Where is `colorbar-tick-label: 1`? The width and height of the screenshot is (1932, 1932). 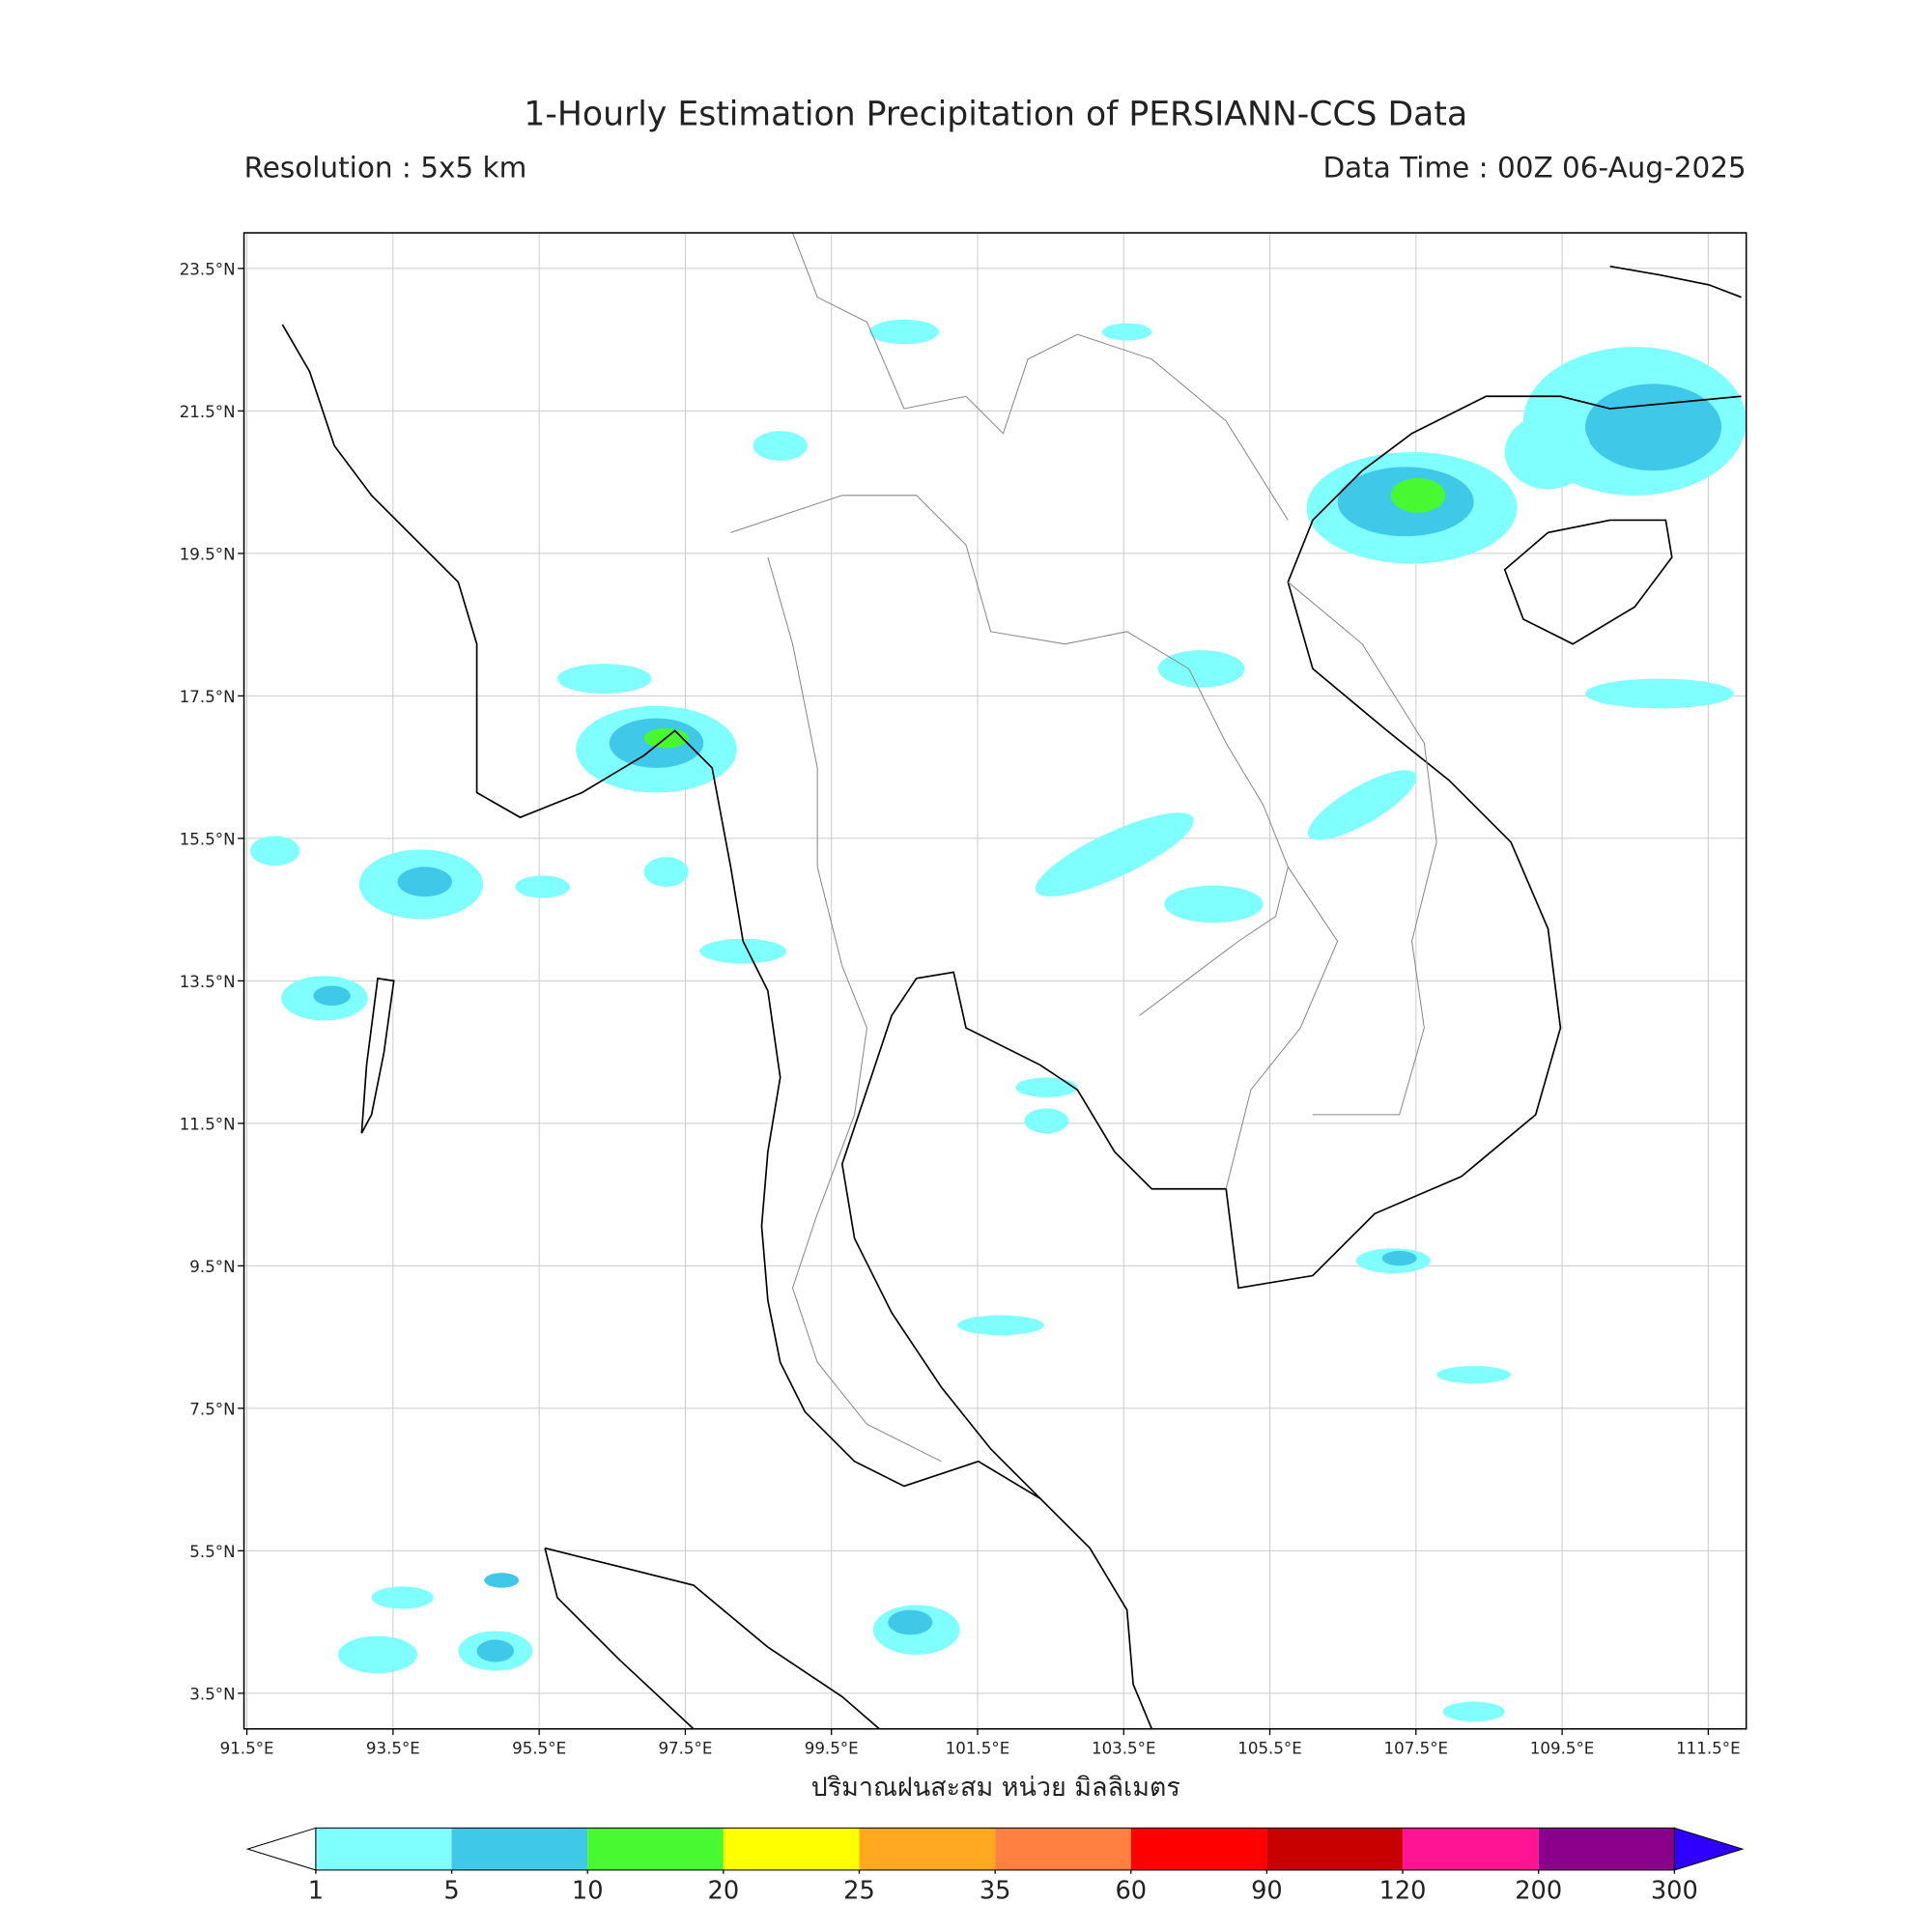
colorbar-tick-label: 1 is located at coordinates (316, 1890).